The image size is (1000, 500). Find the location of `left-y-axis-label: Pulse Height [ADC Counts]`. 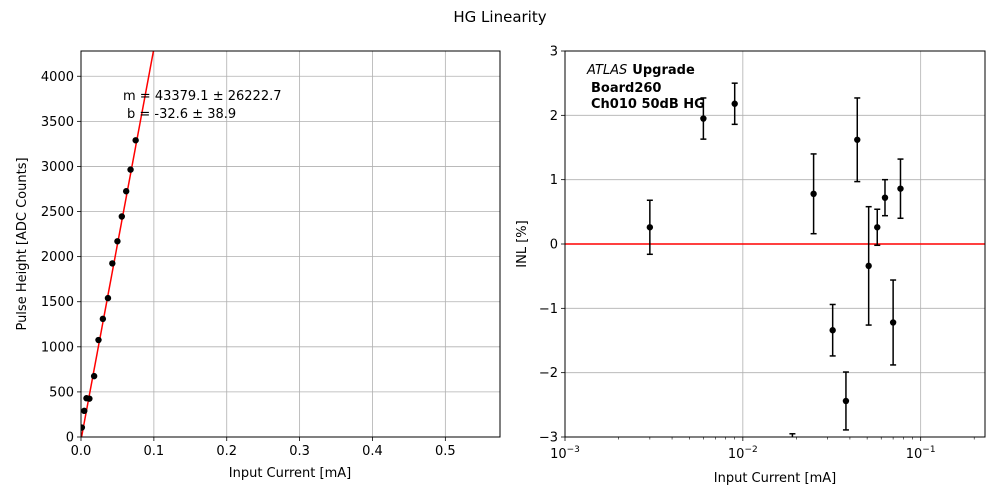

left-y-axis-label: Pulse Height [ADC Counts] is located at coordinates (22, 243).